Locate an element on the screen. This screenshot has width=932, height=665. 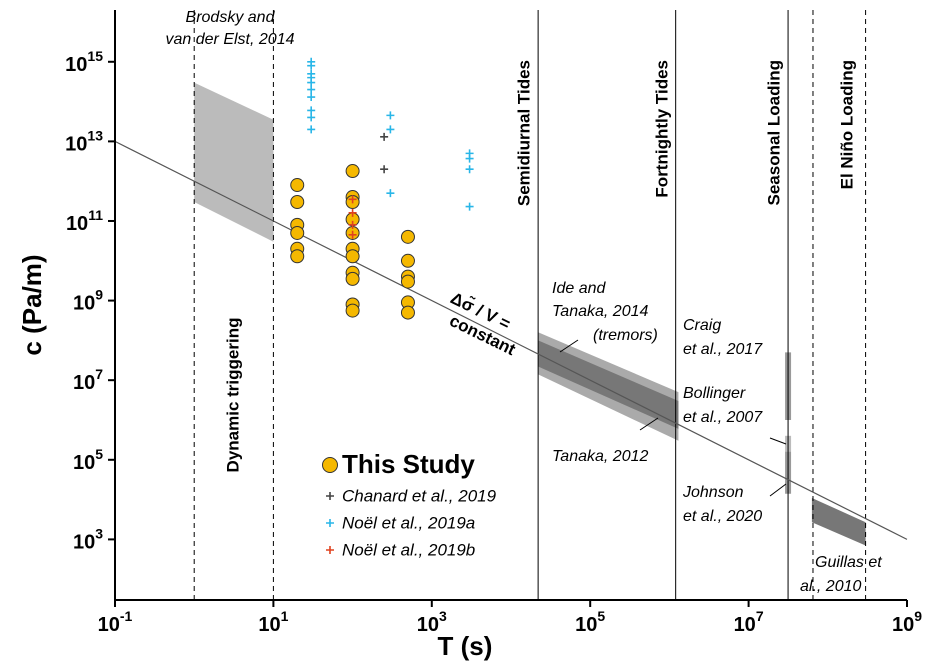
tick-label: 10¹⁵ is located at coordinates (84, 61).